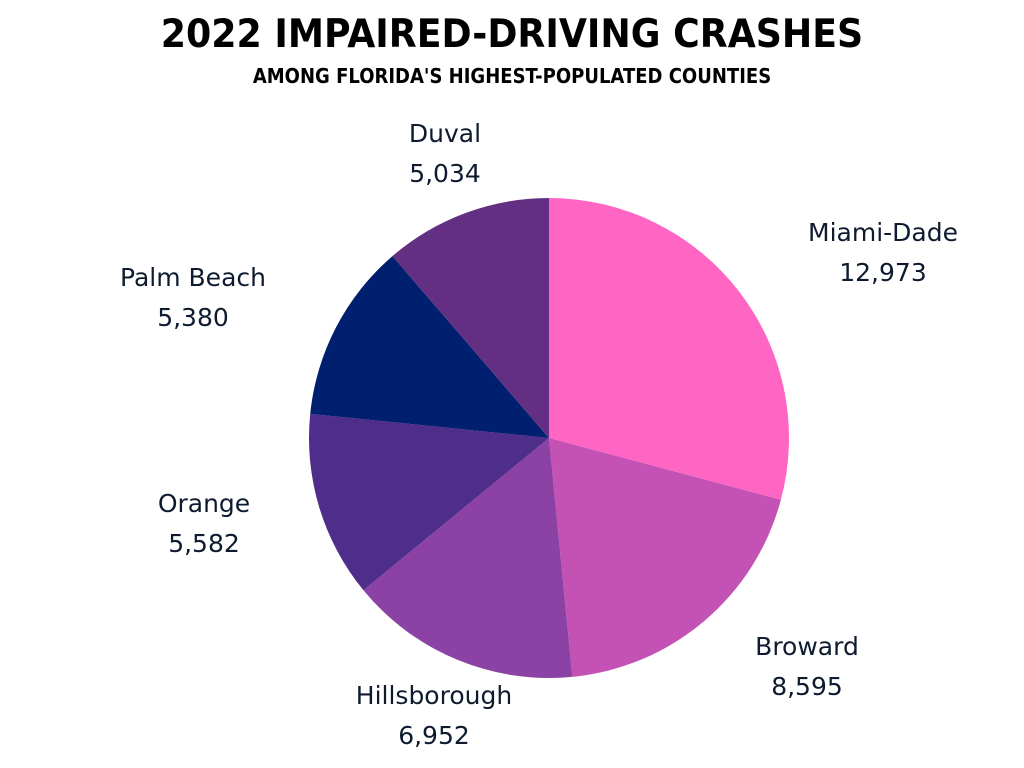 The width and height of the screenshot is (1024, 768). Describe the element at coordinates (193, 298) in the screenshot. I see `slice-label-palm-beach: Palm Beach 5,380` at that location.